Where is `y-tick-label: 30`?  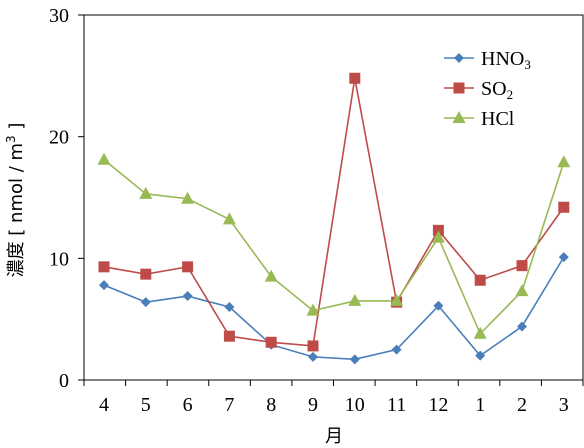 y-tick-label: 30 is located at coordinates (59, 16).